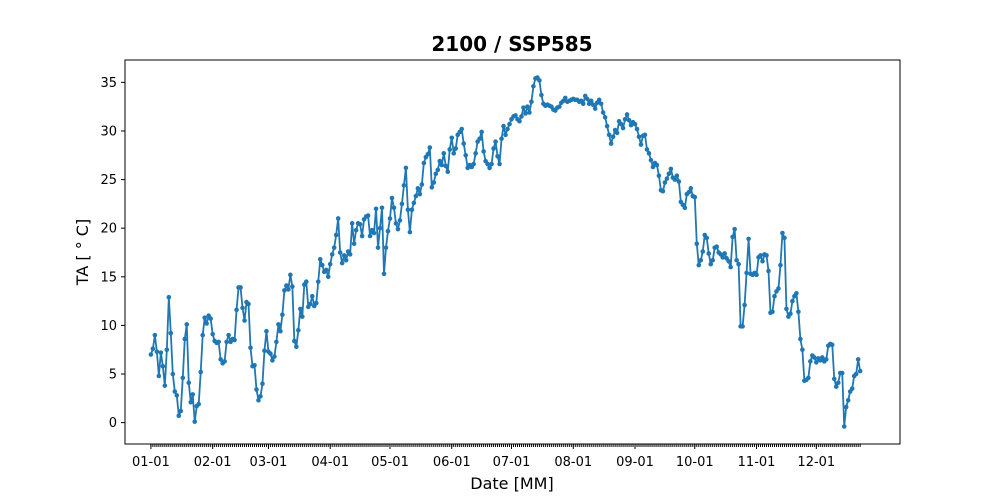 Image resolution: width=1000 pixels, height=500 pixels. Describe the element at coordinates (82, 252) in the screenshot. I see `y-axis-label: TA [ ° C]` at that location.